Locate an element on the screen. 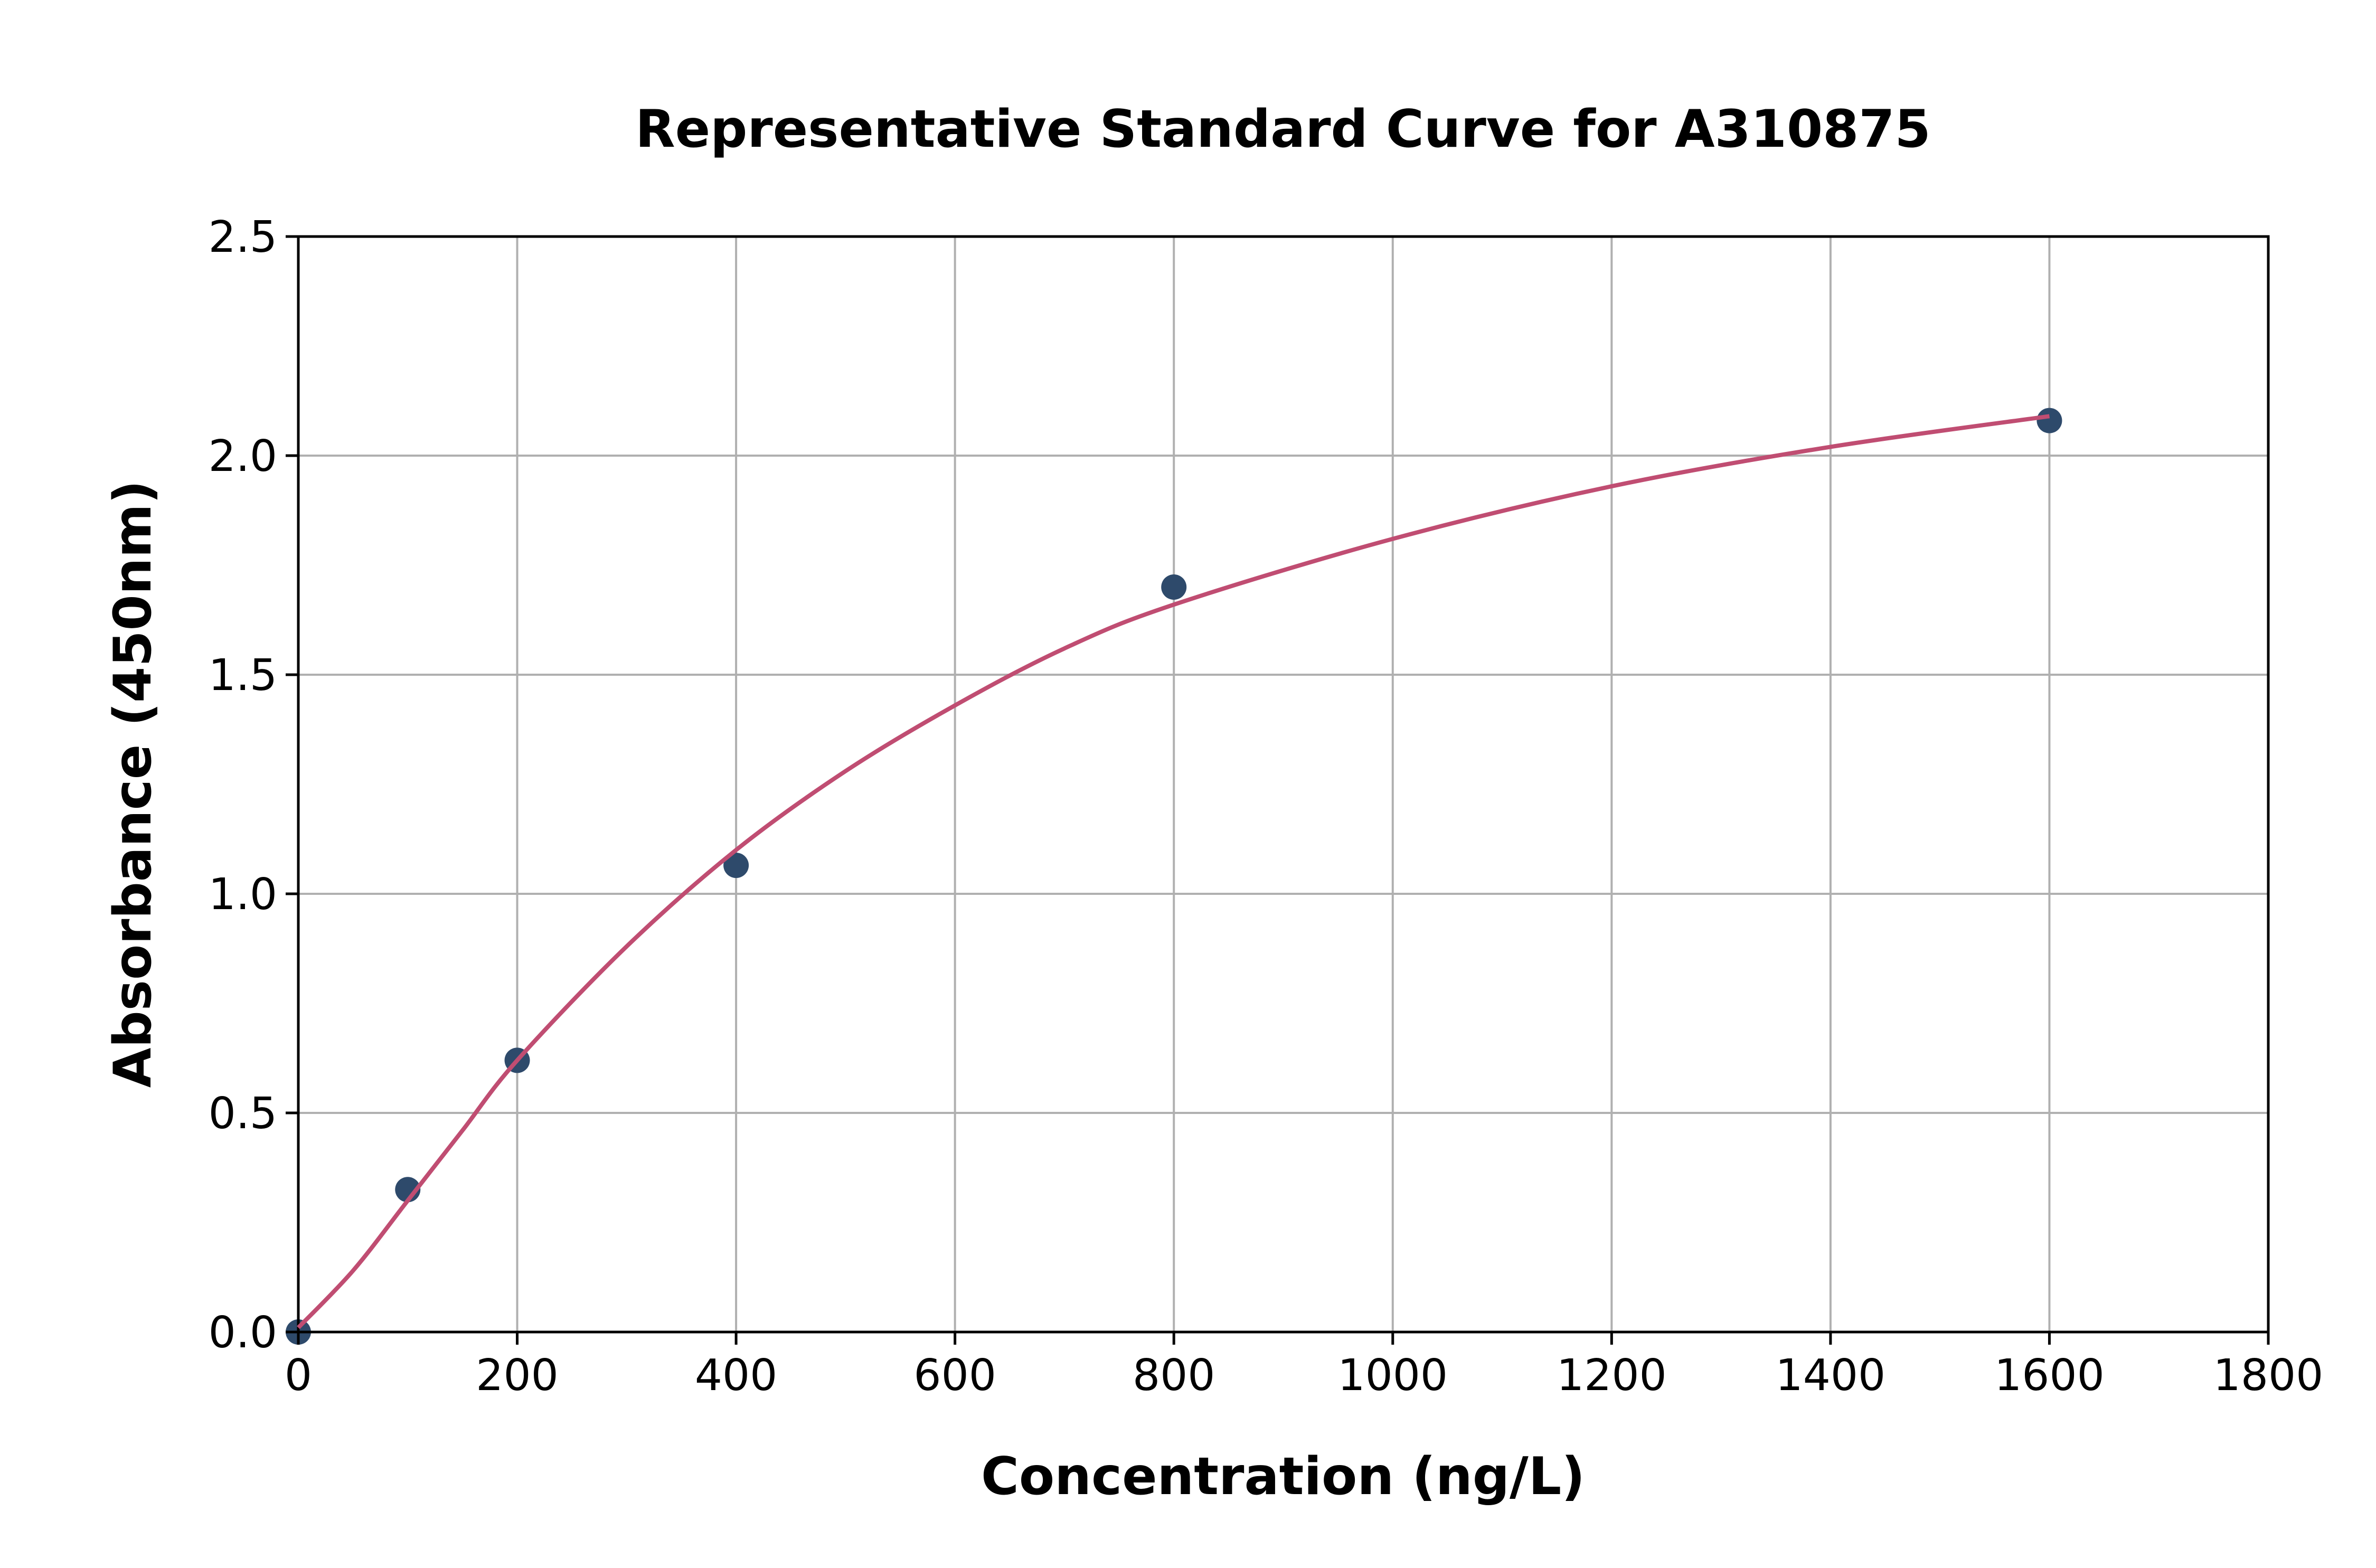  y-tick-label: 0.5 is located at coordinates (243, 1114).